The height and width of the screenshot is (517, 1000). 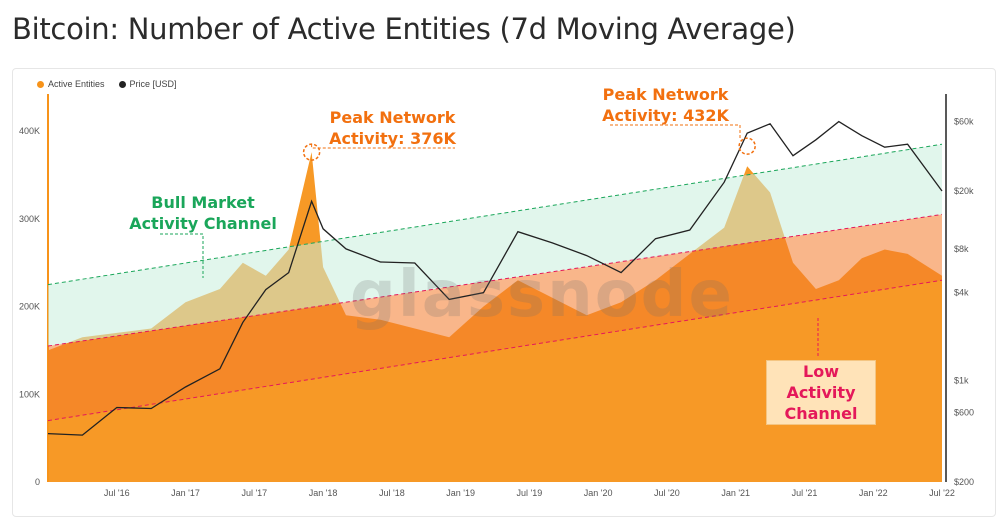 I want to click on bull-channel-leader, so click(x=182, y=255).